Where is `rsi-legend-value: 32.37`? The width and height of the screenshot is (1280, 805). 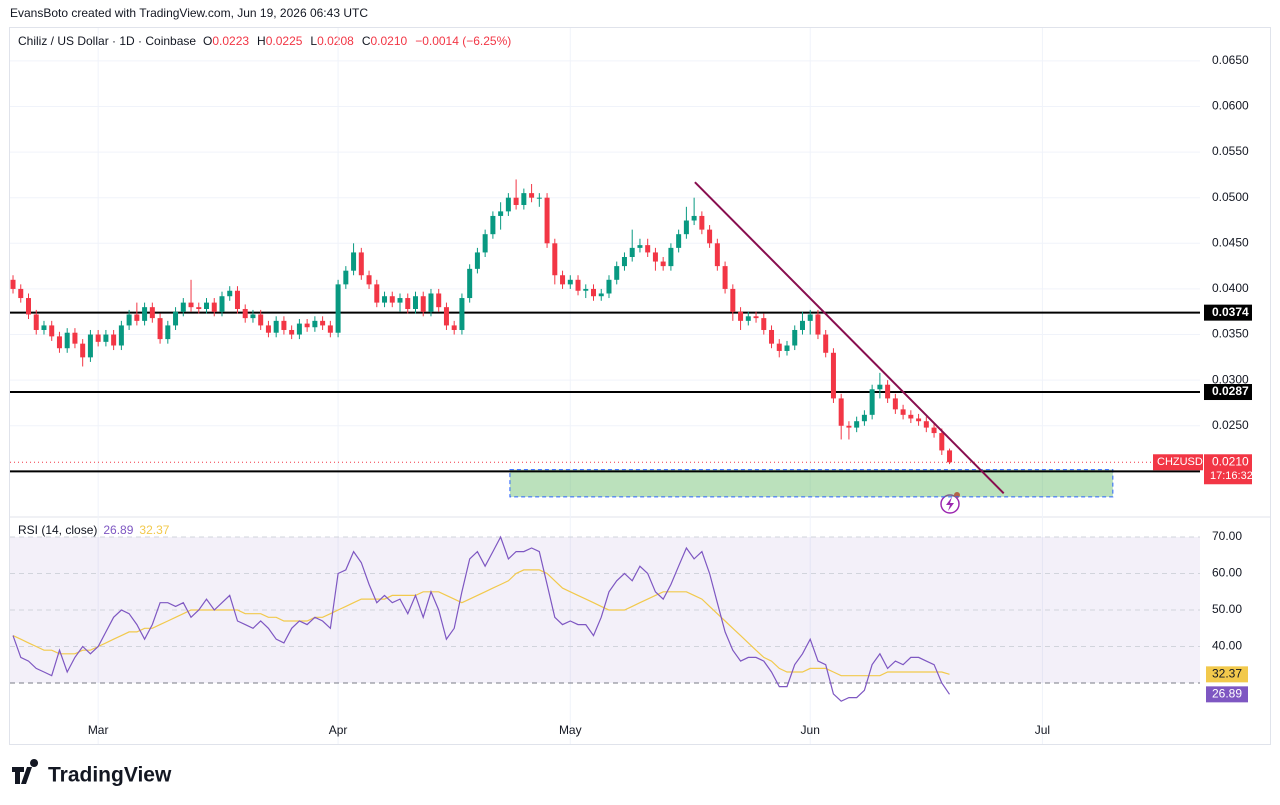 rsi-legend-value: 32.37 is located at coordinates (154, 530).